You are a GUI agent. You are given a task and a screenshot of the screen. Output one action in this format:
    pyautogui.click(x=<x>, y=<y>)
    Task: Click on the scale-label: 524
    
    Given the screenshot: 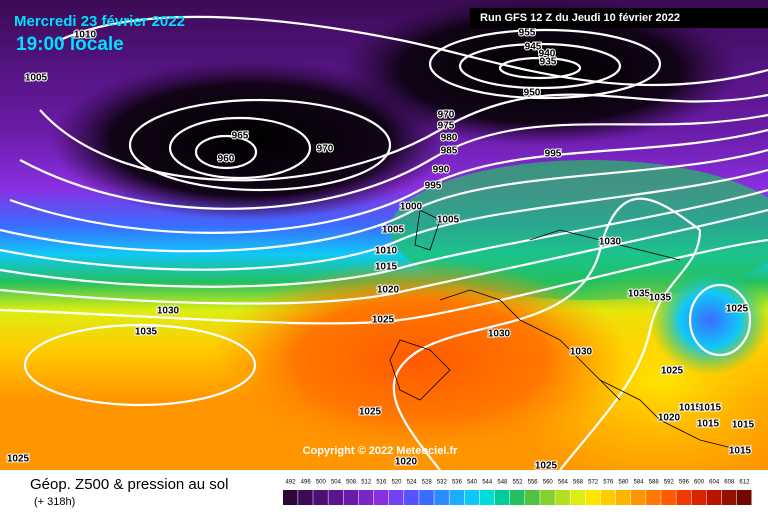 What is the action you would take?
    pyautogui.click(x=412, y=483)
    